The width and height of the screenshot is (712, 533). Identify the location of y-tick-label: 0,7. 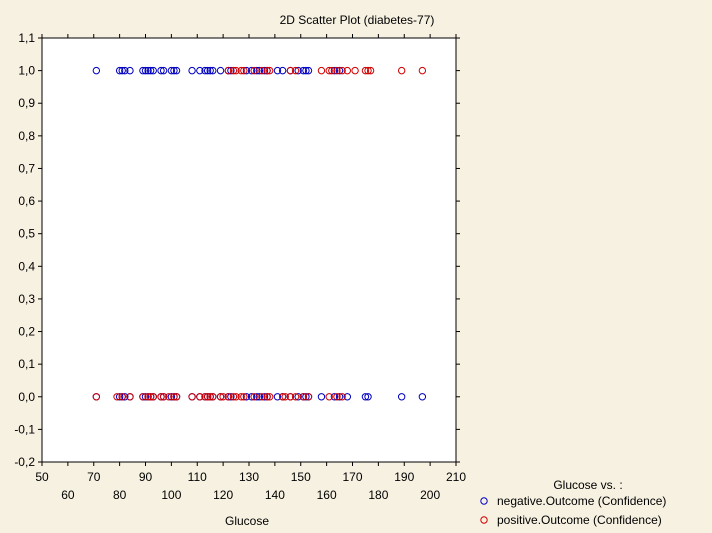
(26, 168).